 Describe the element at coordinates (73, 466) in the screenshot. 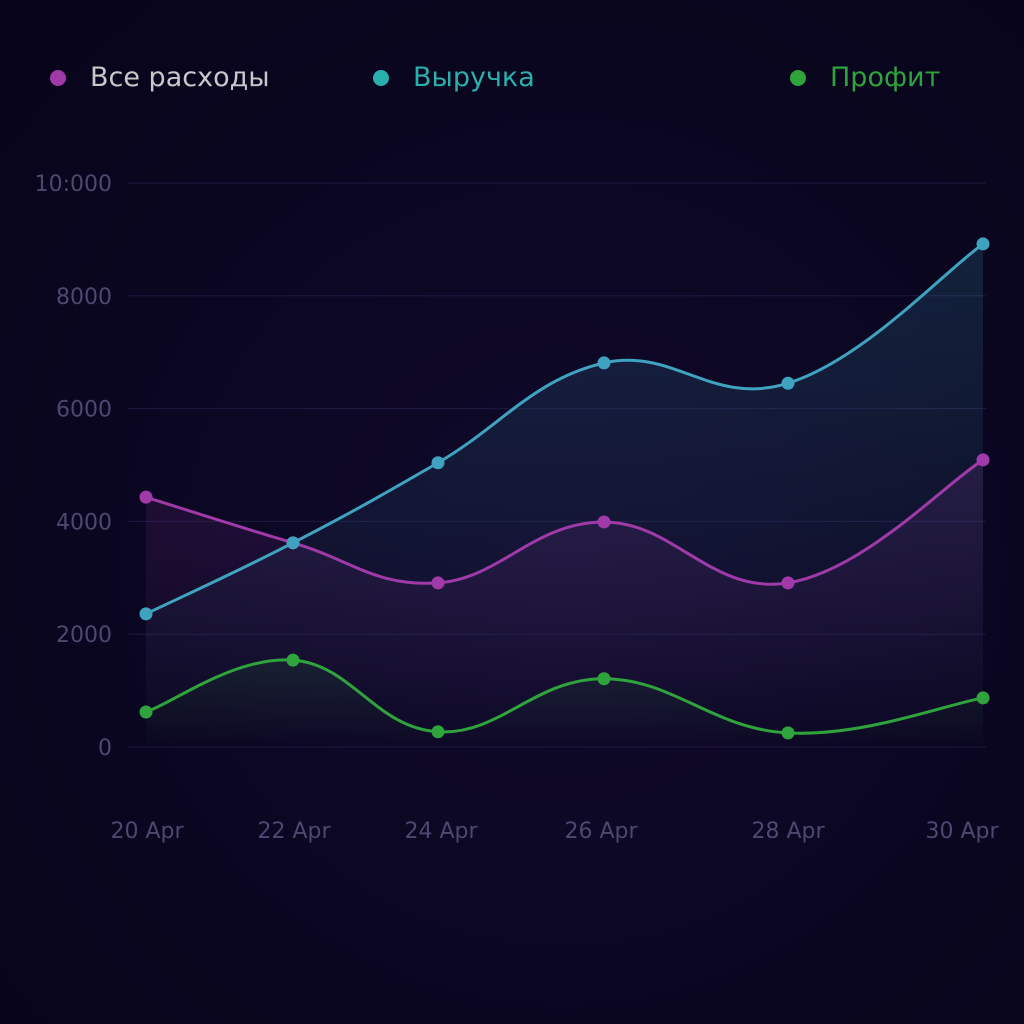

I see `y-axis: 10:000 8000 6000 4000 2000 0` at that location.